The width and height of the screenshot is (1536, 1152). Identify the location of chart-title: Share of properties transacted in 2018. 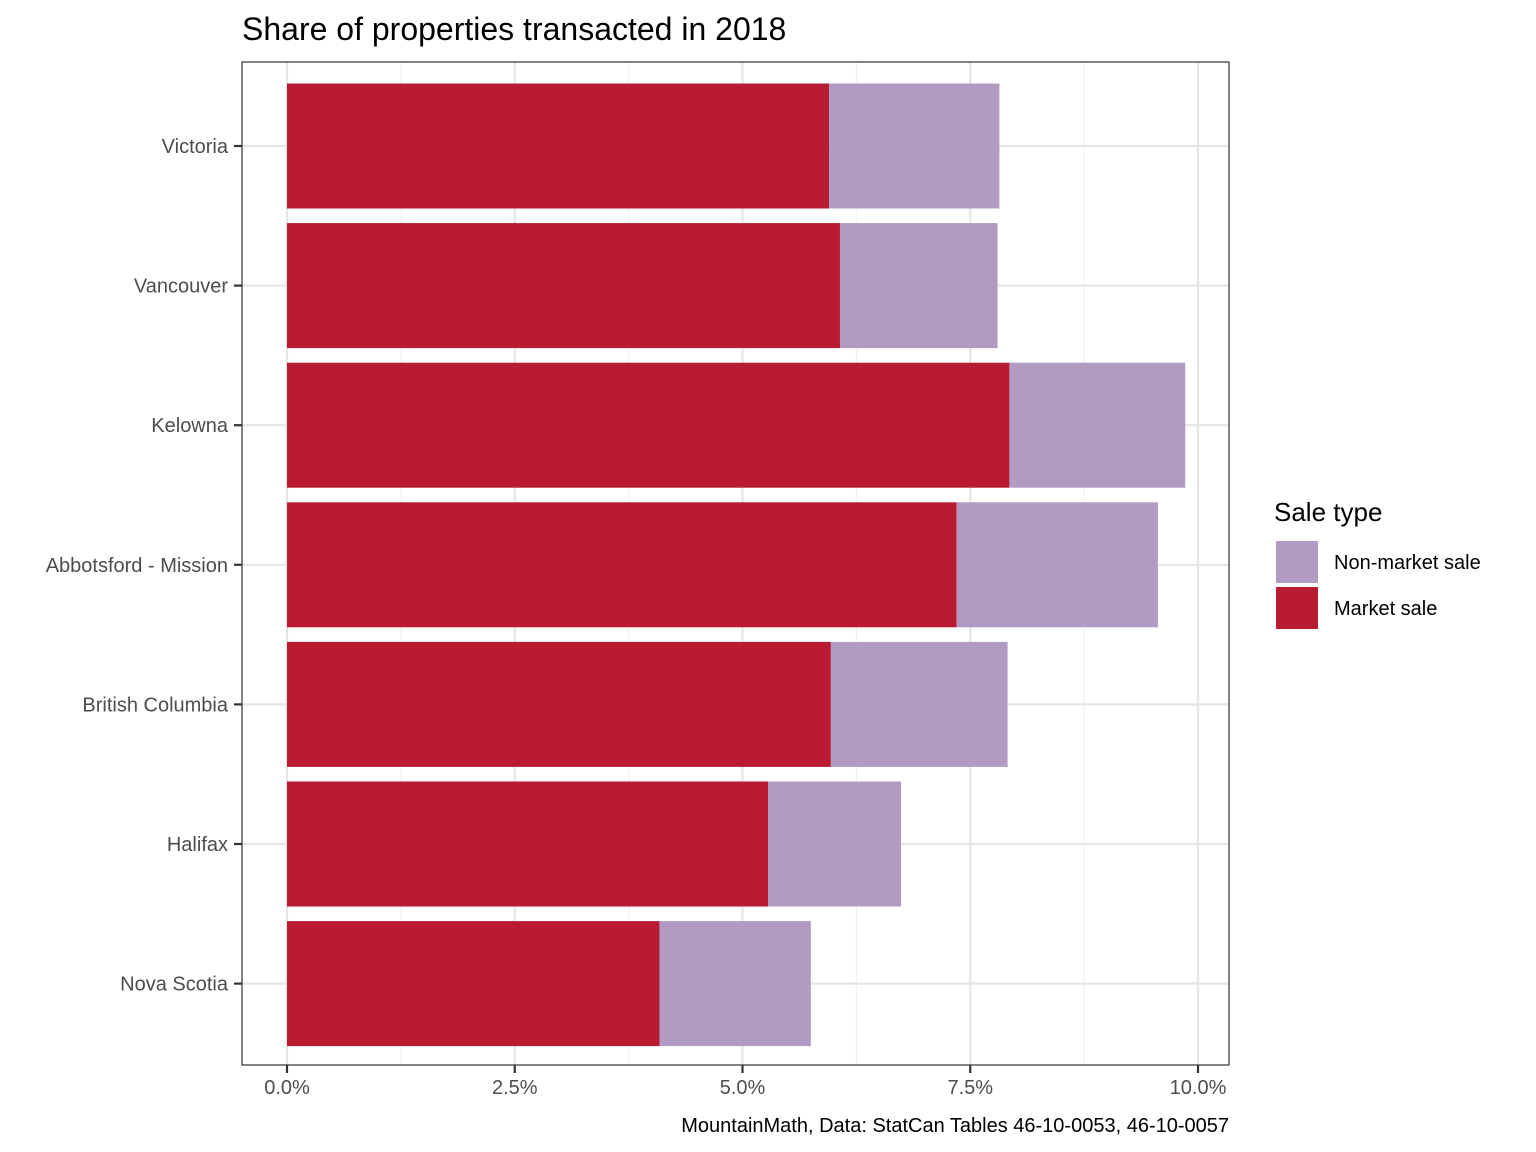
(514, 29).